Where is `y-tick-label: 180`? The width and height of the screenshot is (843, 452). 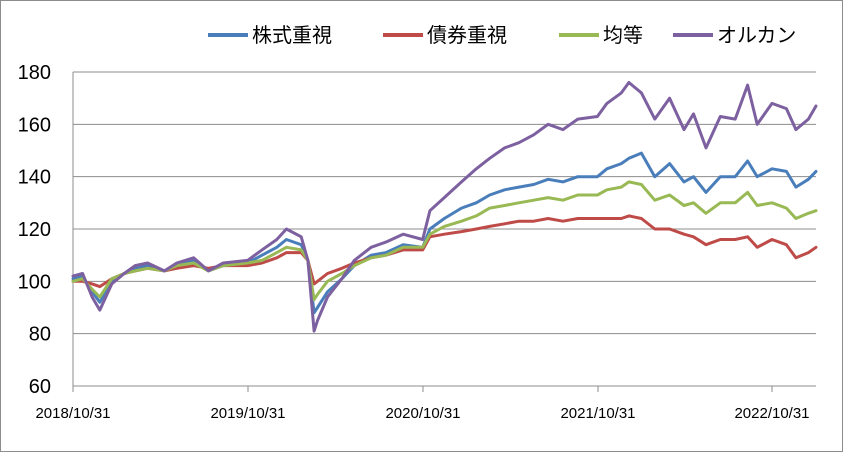 y-tick-label: 180 is located at coordinates (34, 73).